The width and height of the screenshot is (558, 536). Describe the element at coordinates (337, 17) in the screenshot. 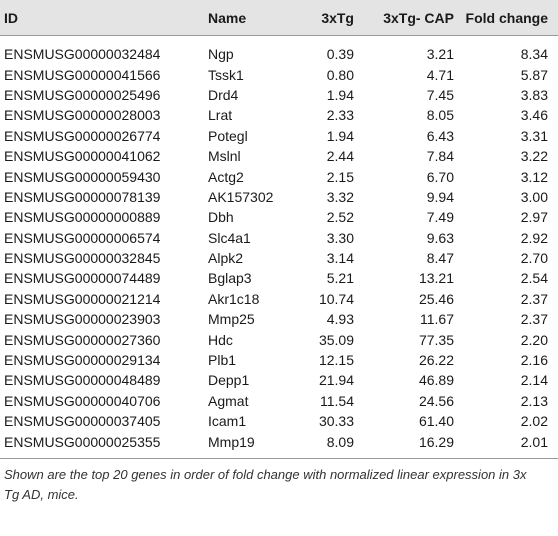

I see `header-3xtg: 3xTg` at that location.